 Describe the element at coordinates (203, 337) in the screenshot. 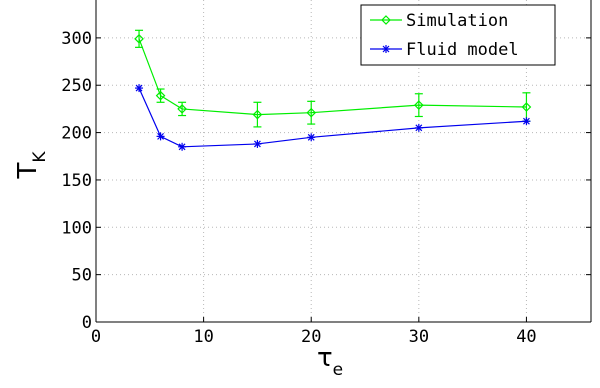

I see `x-tick-label: 10` at that location.